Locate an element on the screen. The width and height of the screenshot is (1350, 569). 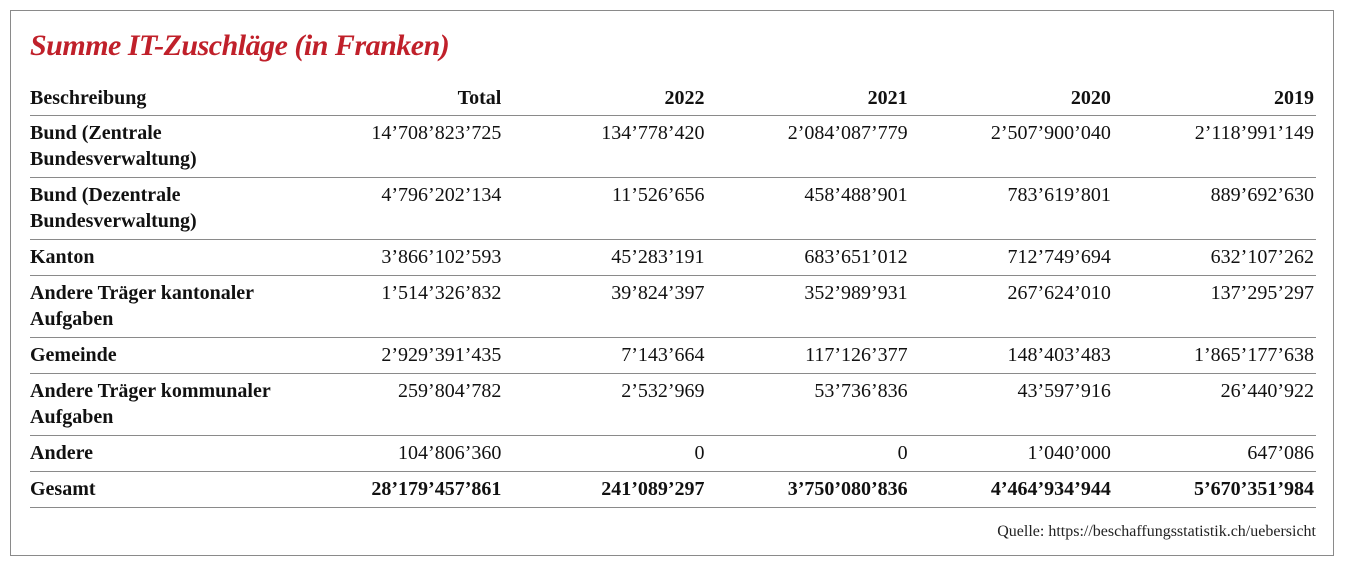
cell-2021: 53’736’836 is located at coordinates (808, 404).